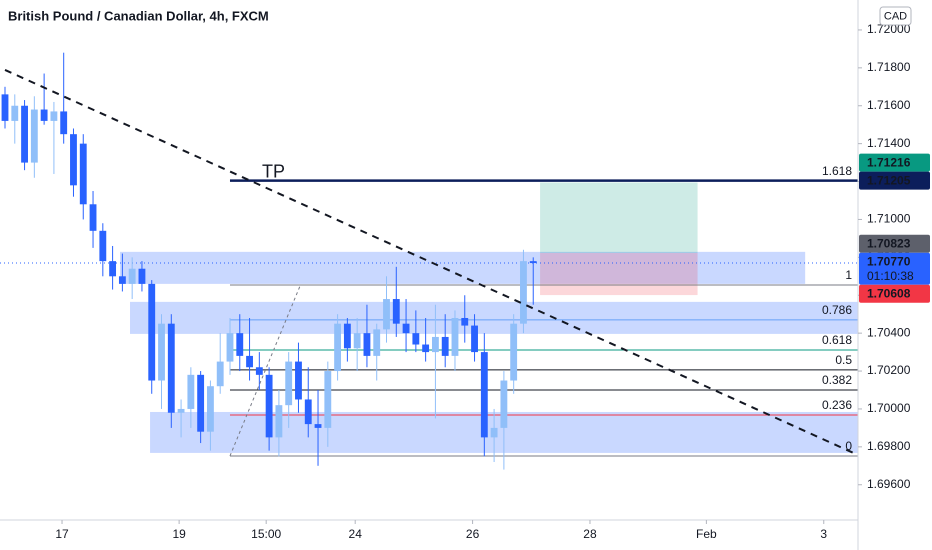 The width and height of the screenshot is (932, 550). What do you see at coordinates (706, 534) in the screenshot?
I see `x-tick-label: Feb` at bounding box center [706, 534].